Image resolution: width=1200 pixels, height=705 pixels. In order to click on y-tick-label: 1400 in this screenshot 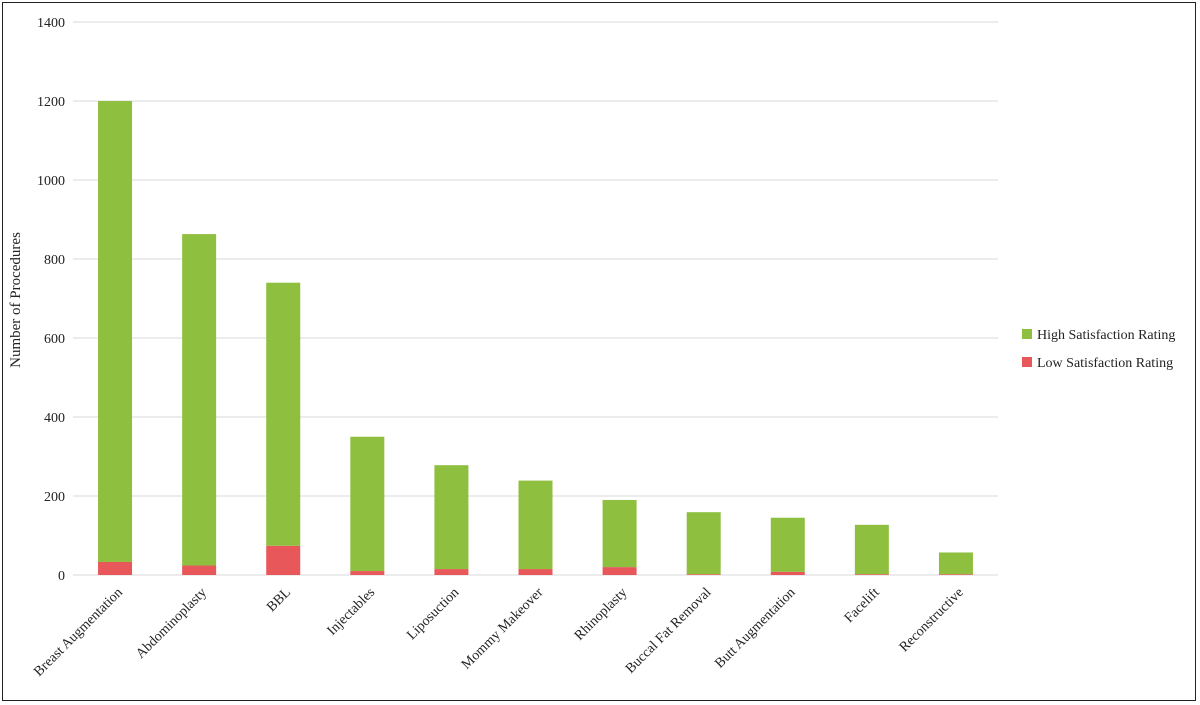, I will do `click(51, 23)`.